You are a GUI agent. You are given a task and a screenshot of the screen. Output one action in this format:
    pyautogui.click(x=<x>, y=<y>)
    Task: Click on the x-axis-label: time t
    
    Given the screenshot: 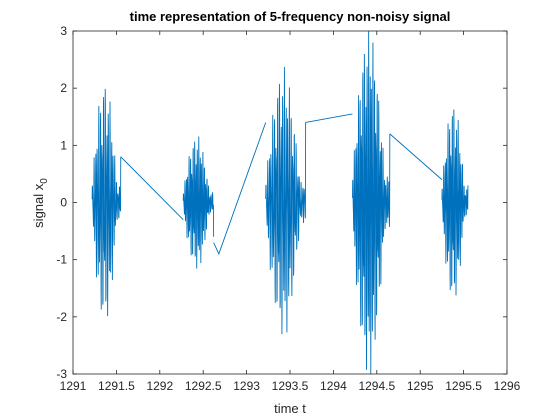 What is the action you would take?
    pyautogui.click(x=290, y=408)
    